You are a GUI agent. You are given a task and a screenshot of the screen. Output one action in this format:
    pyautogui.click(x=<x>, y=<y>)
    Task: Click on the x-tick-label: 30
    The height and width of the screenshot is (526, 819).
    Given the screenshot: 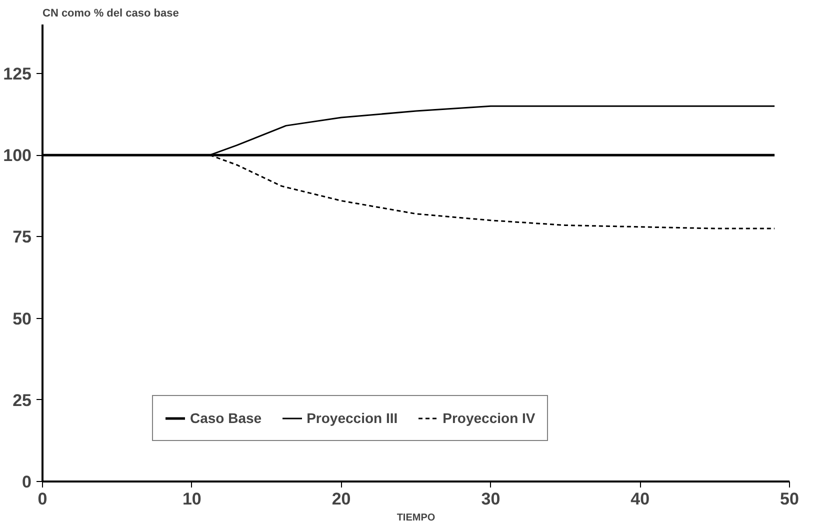 What is the action you would take?
    pyautogui.click(x=490, y=499)
    